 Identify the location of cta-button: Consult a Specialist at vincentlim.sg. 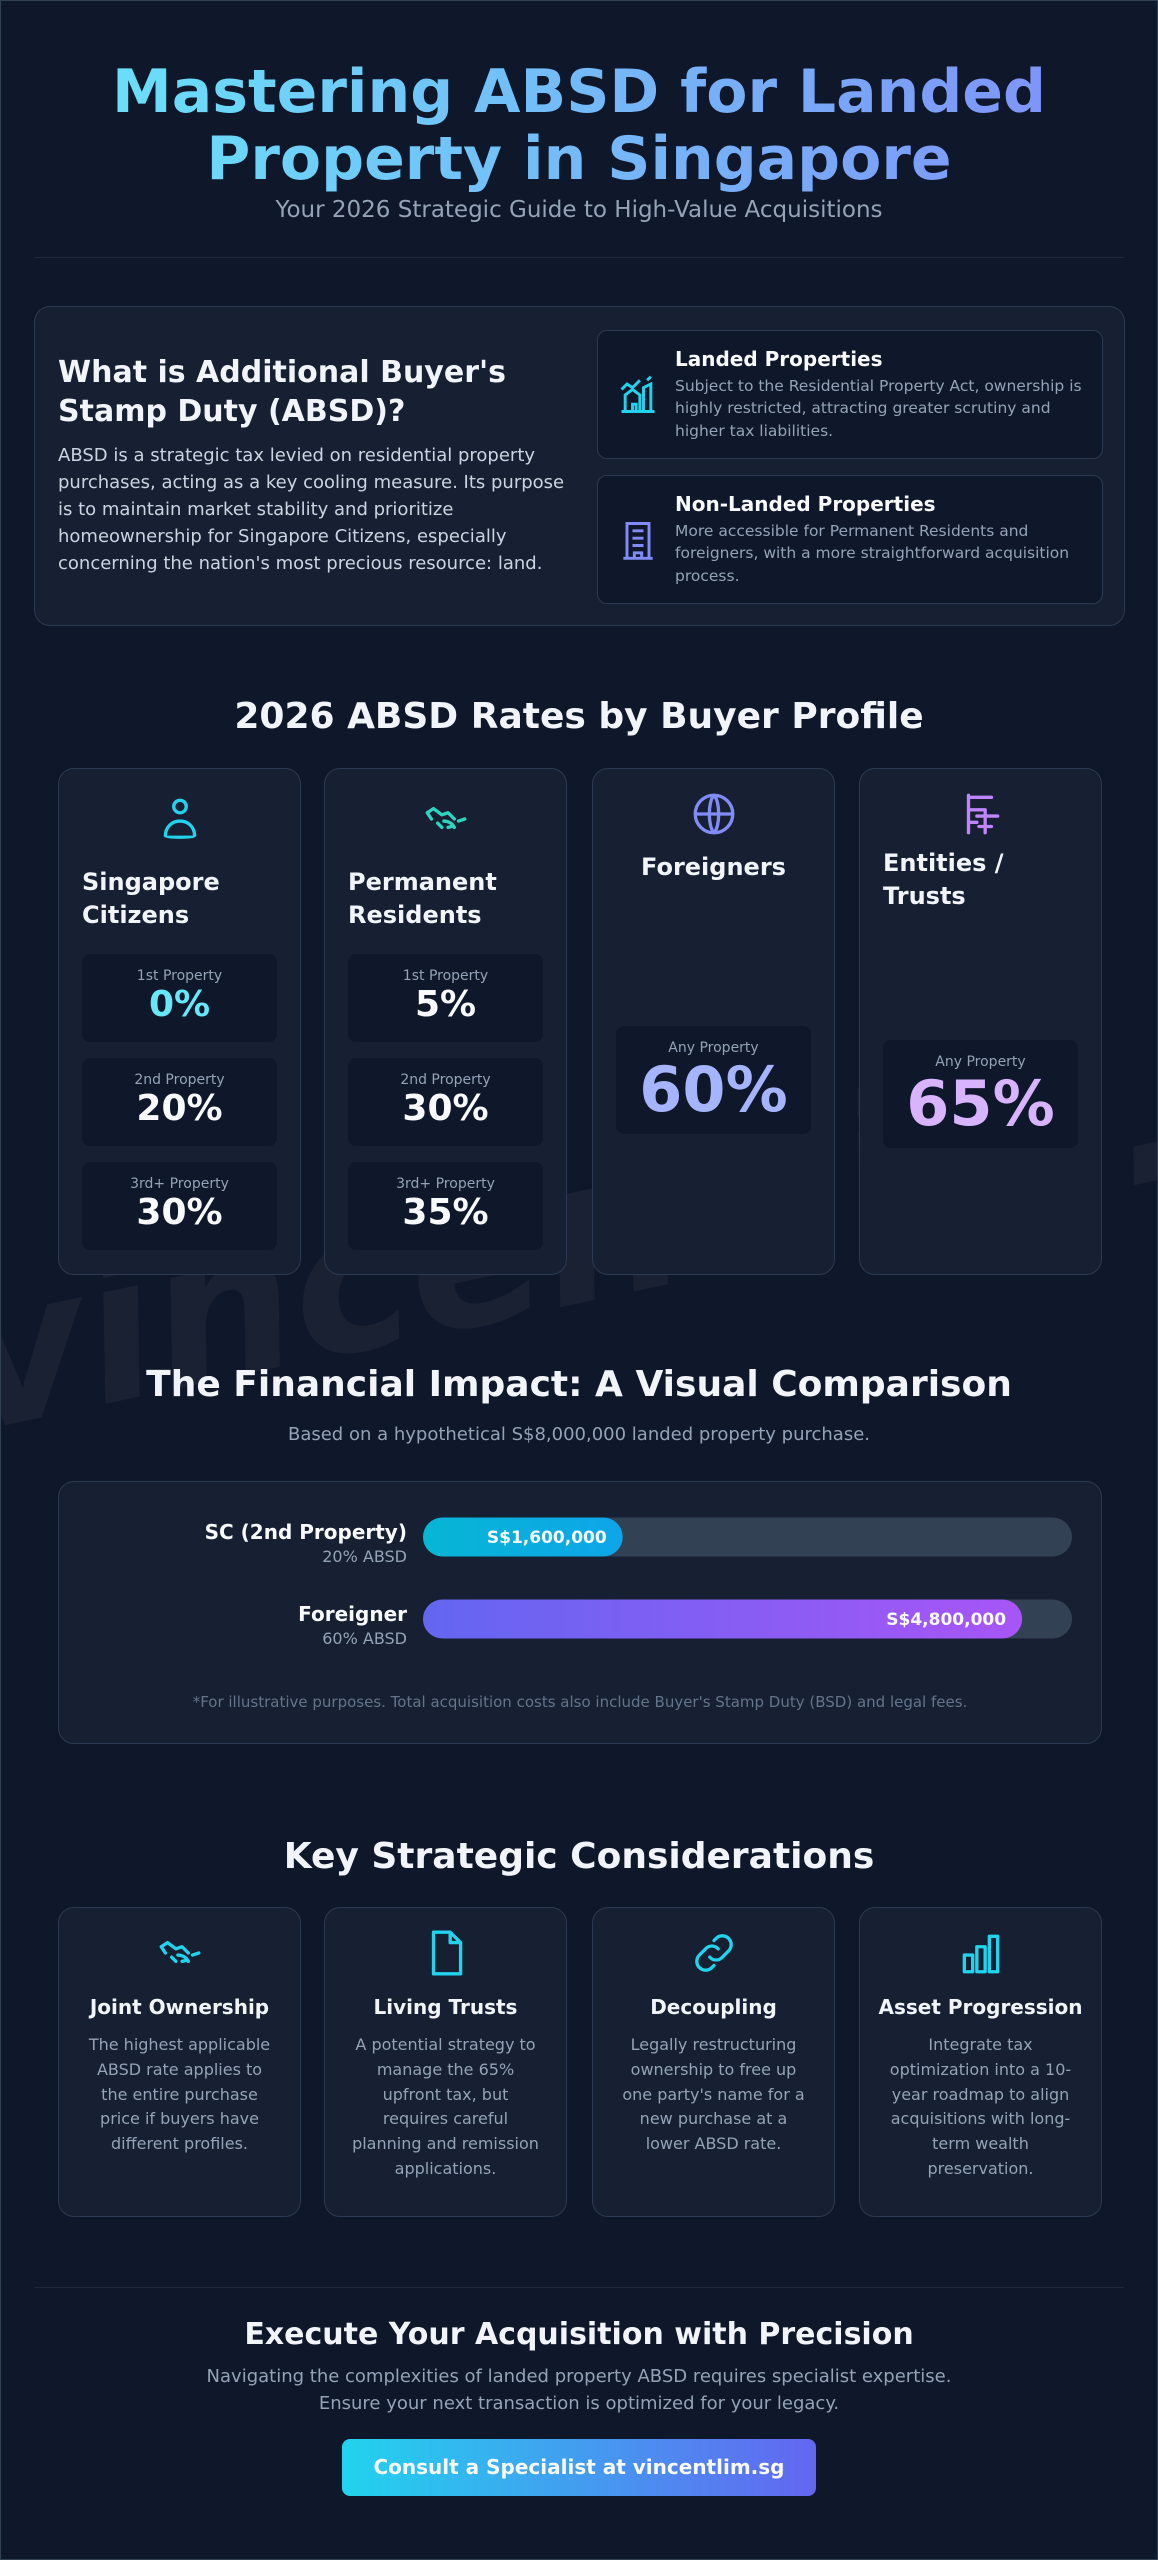
(579, 2467).